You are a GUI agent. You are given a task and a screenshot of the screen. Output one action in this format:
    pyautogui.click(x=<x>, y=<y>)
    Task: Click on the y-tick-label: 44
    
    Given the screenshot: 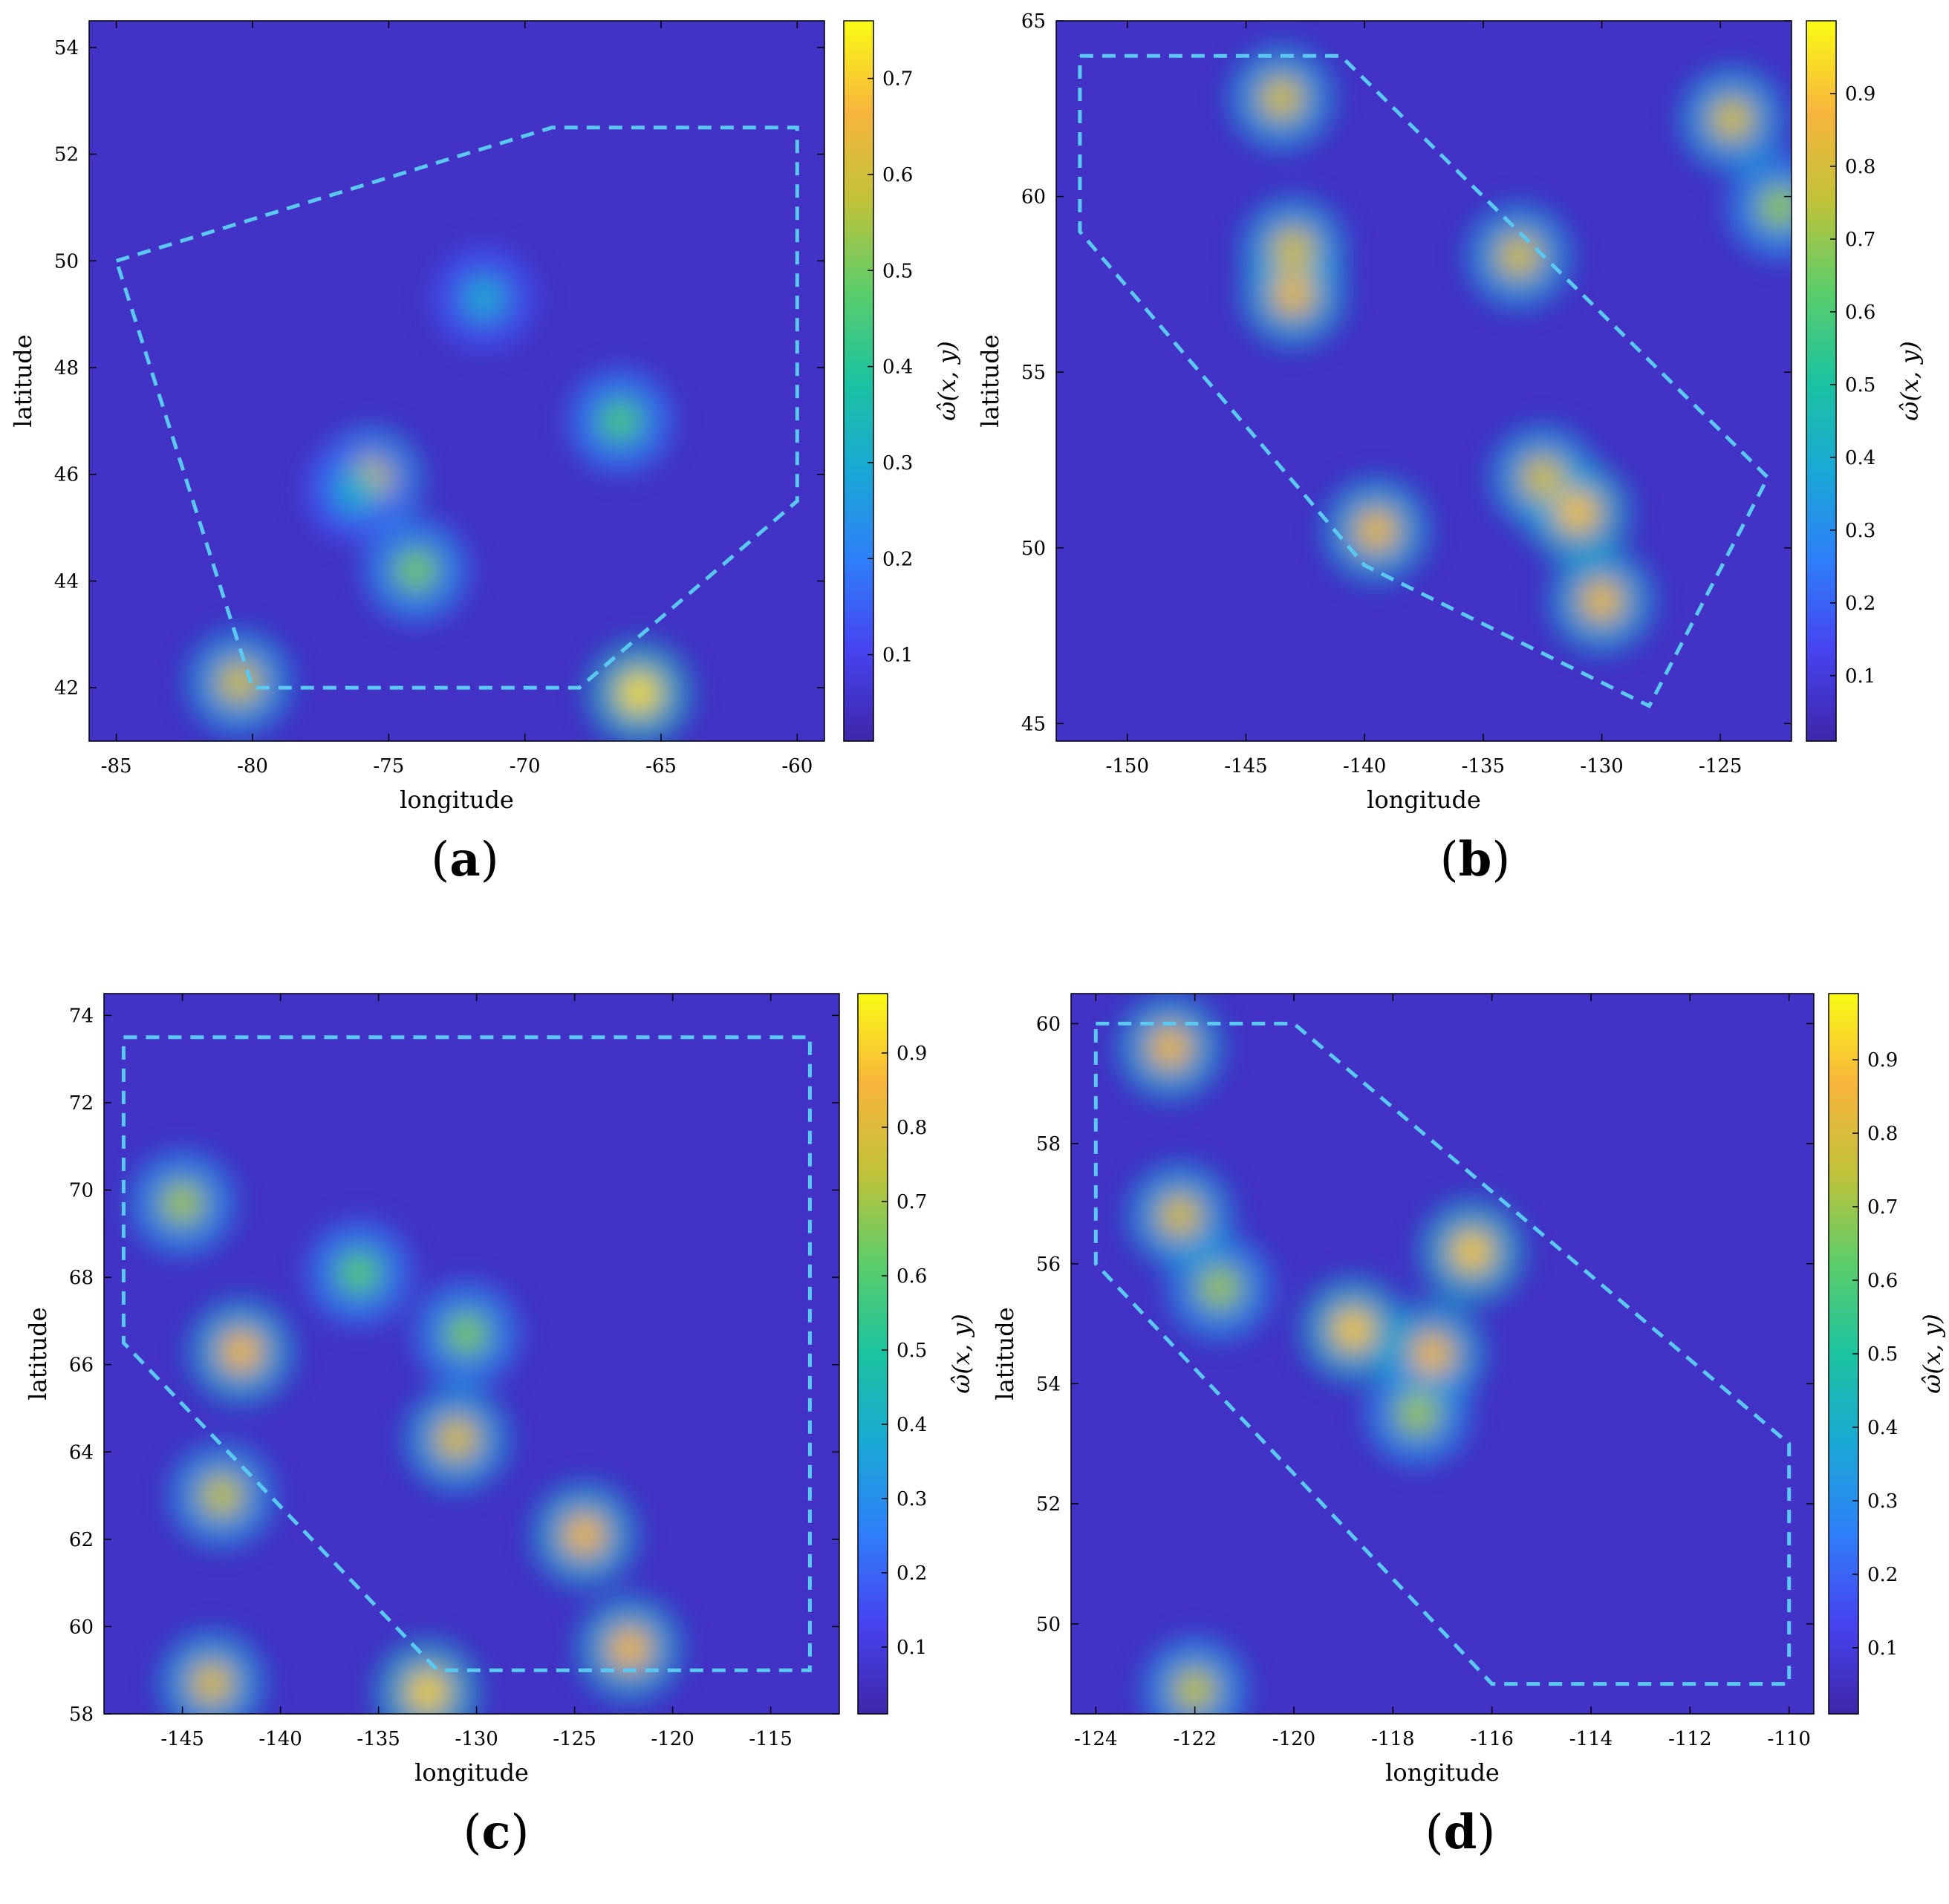 What is the action you would take?
    pyautogui.click(x=66, y=582)
    